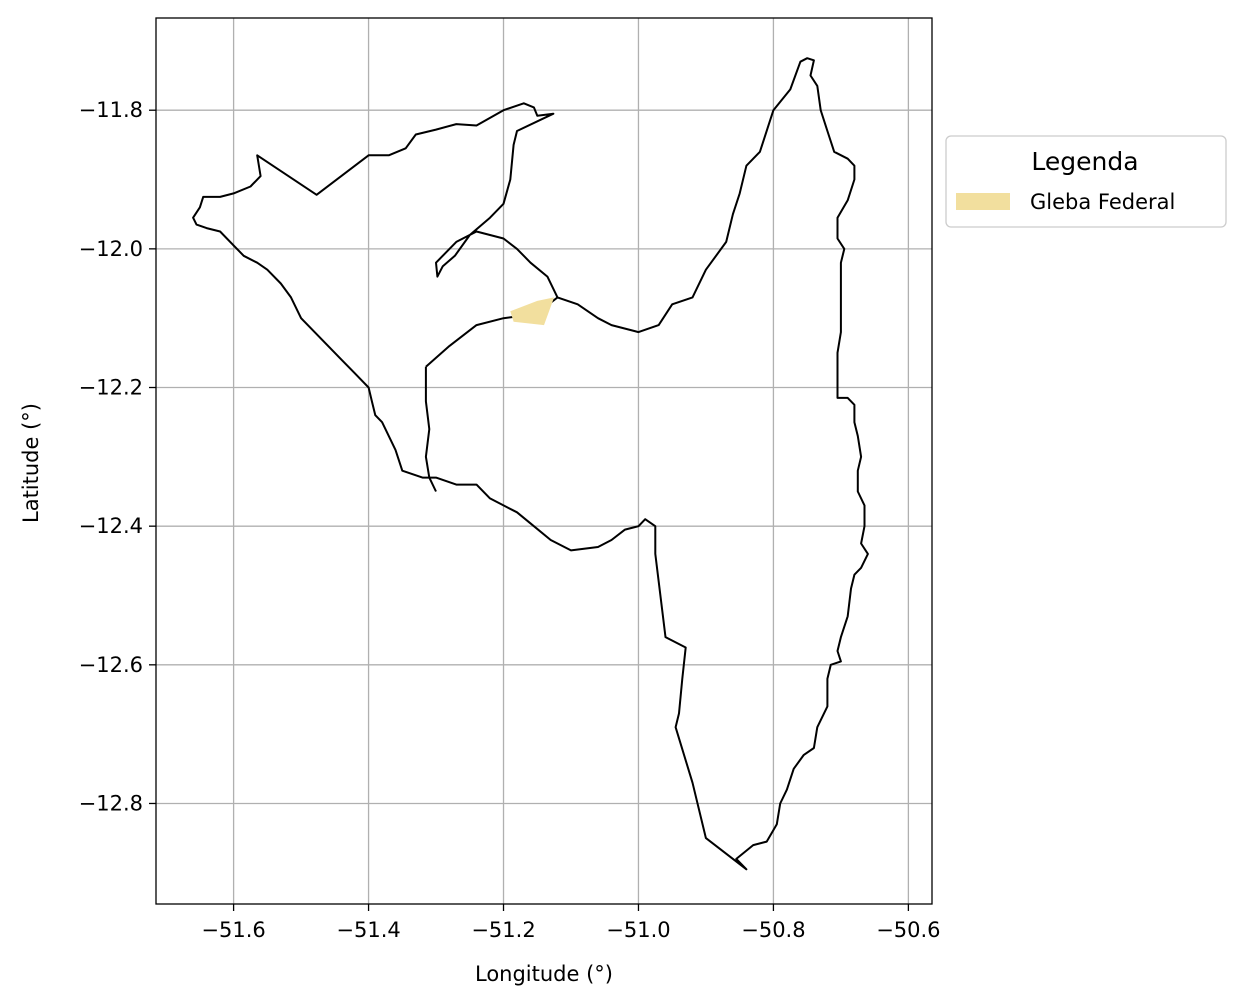 This screenshot has width=1245, height=1006. Describe the element at coordinates (430, 429) in the screenshot. I see `inner-boundary-line` at that location.